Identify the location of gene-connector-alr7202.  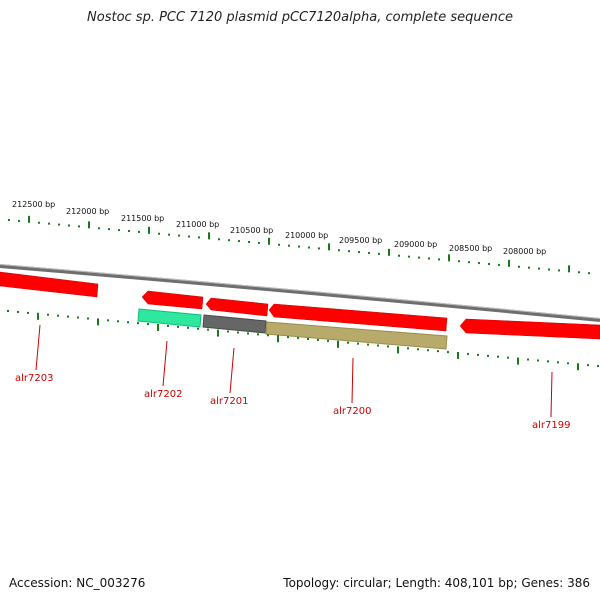
(165, 363).